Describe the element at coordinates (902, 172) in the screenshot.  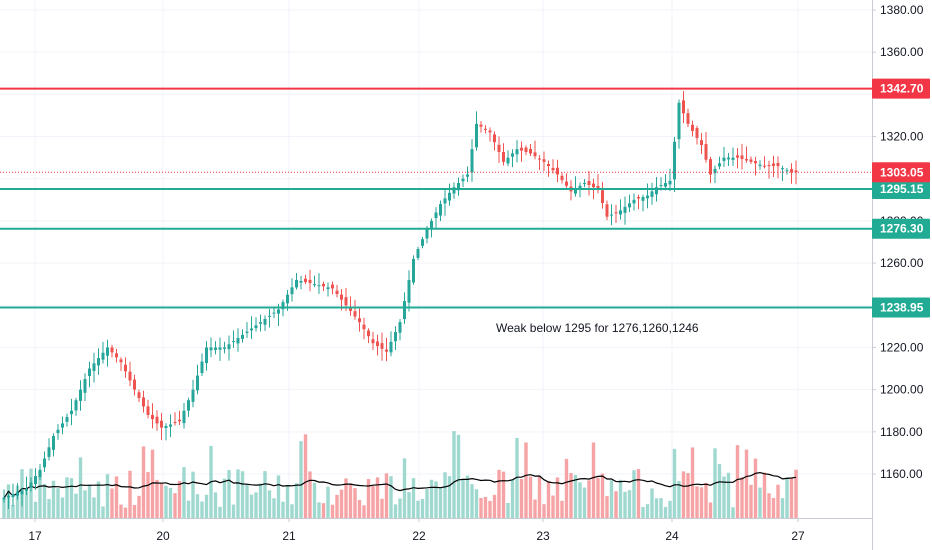
I see `level-label-text: 1303.05` at that location.